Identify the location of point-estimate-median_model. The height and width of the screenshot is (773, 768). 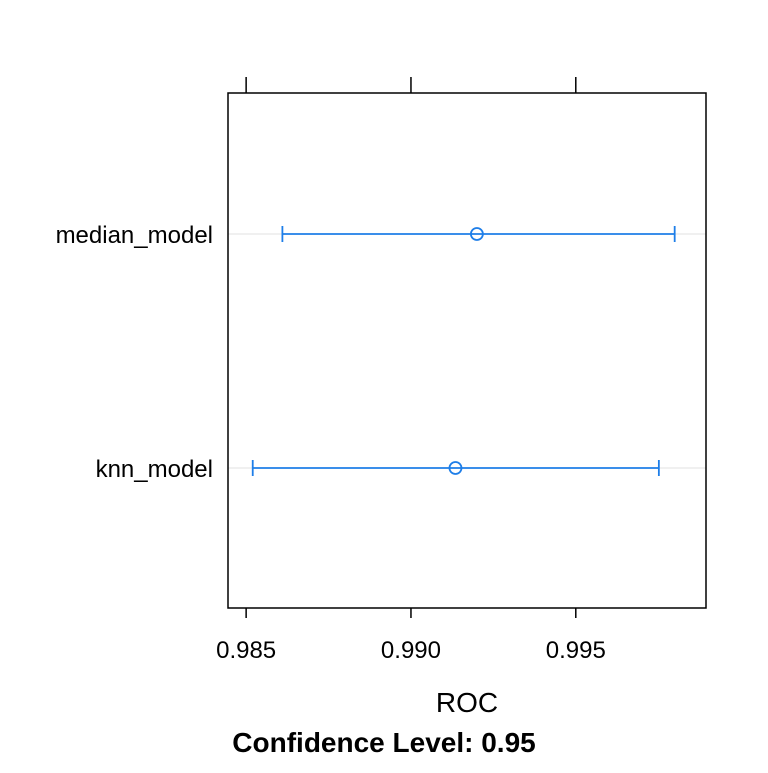
(476, 234).